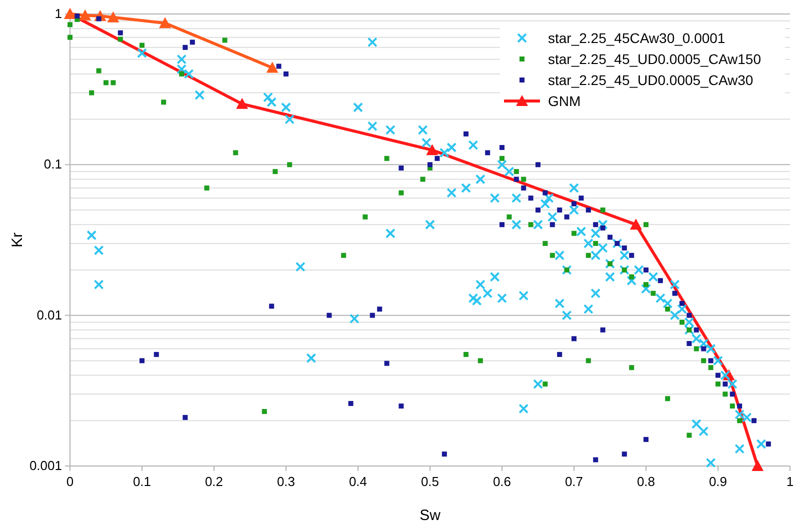  I want to click on x-tick-label: 0.9, so click(718, 481).